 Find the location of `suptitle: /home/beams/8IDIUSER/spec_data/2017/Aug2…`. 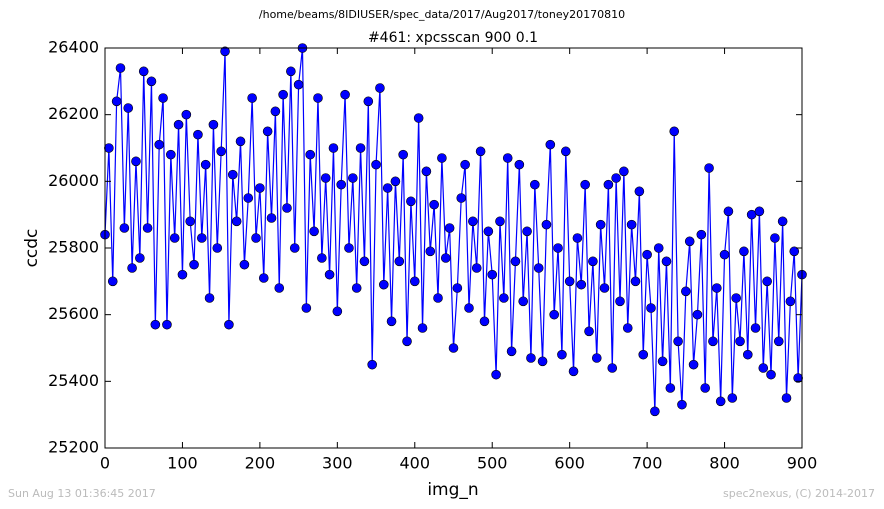

suptitle: /home/beams/8IDIUSER/spec_data/2017/Aug2… is located at coordinates (442, 14).